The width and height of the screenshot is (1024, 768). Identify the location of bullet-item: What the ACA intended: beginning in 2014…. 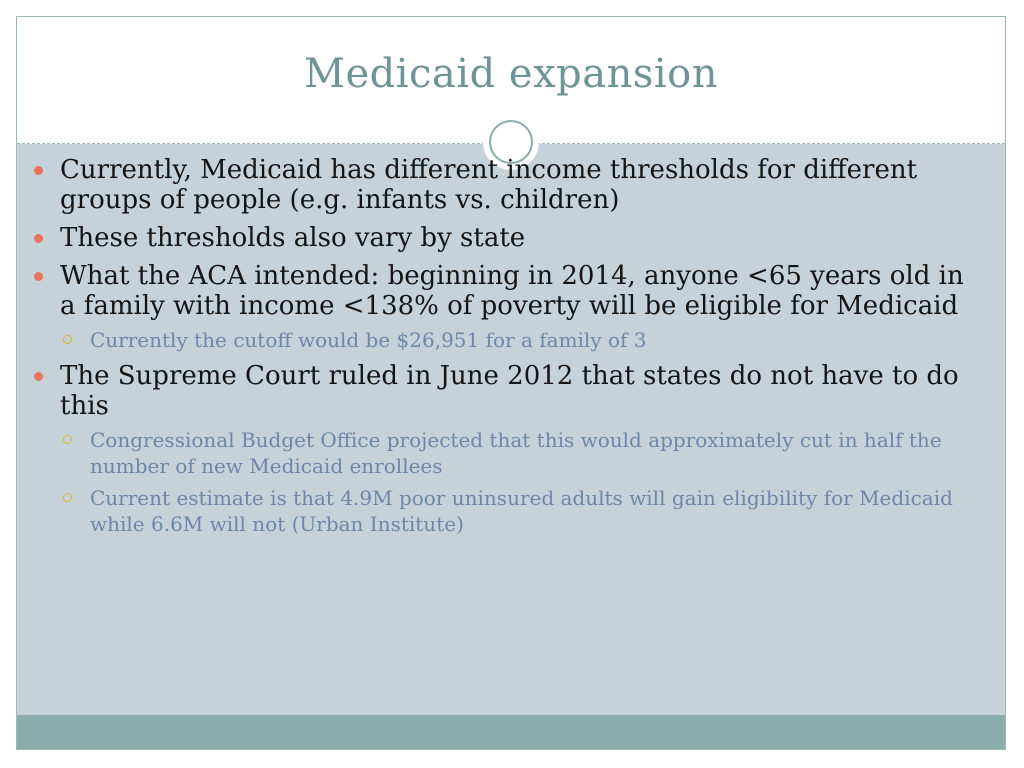
(500, 291).